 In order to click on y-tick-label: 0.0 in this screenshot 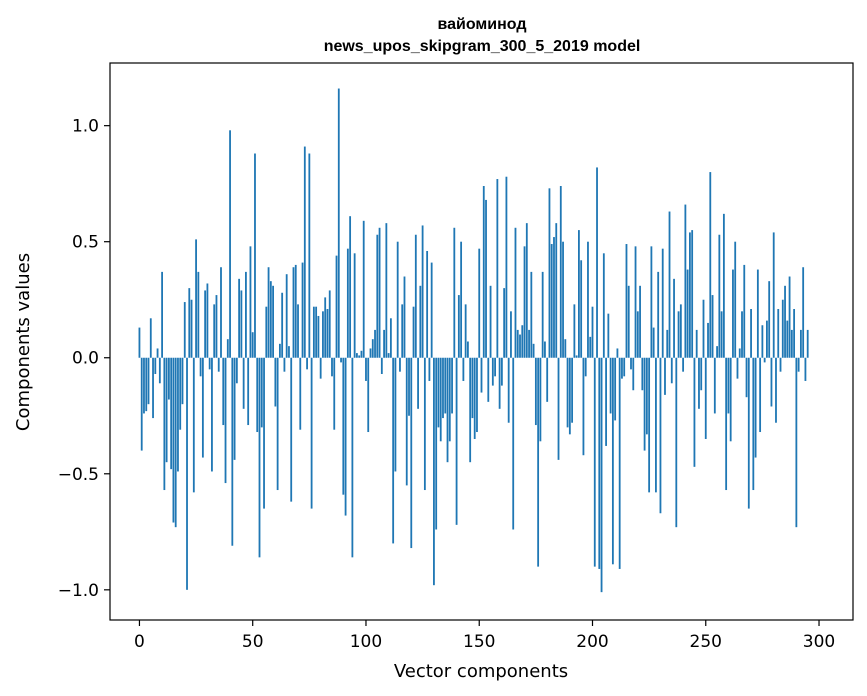, I will do `click(85, 359)`.